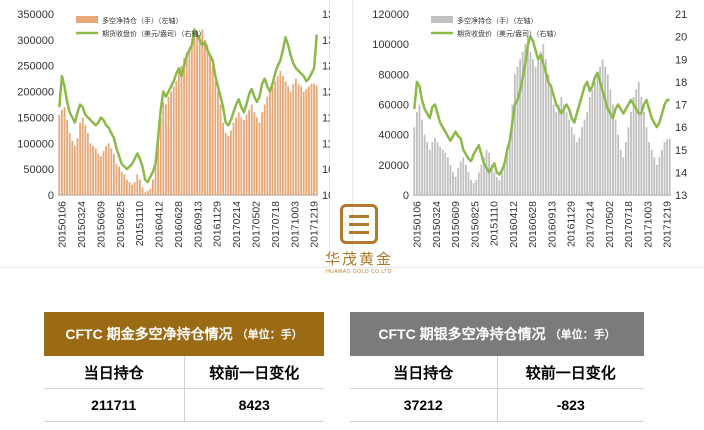  I want to click on silver-table-header-row: 当日持仓 较前一日变化, so click(497, 372).